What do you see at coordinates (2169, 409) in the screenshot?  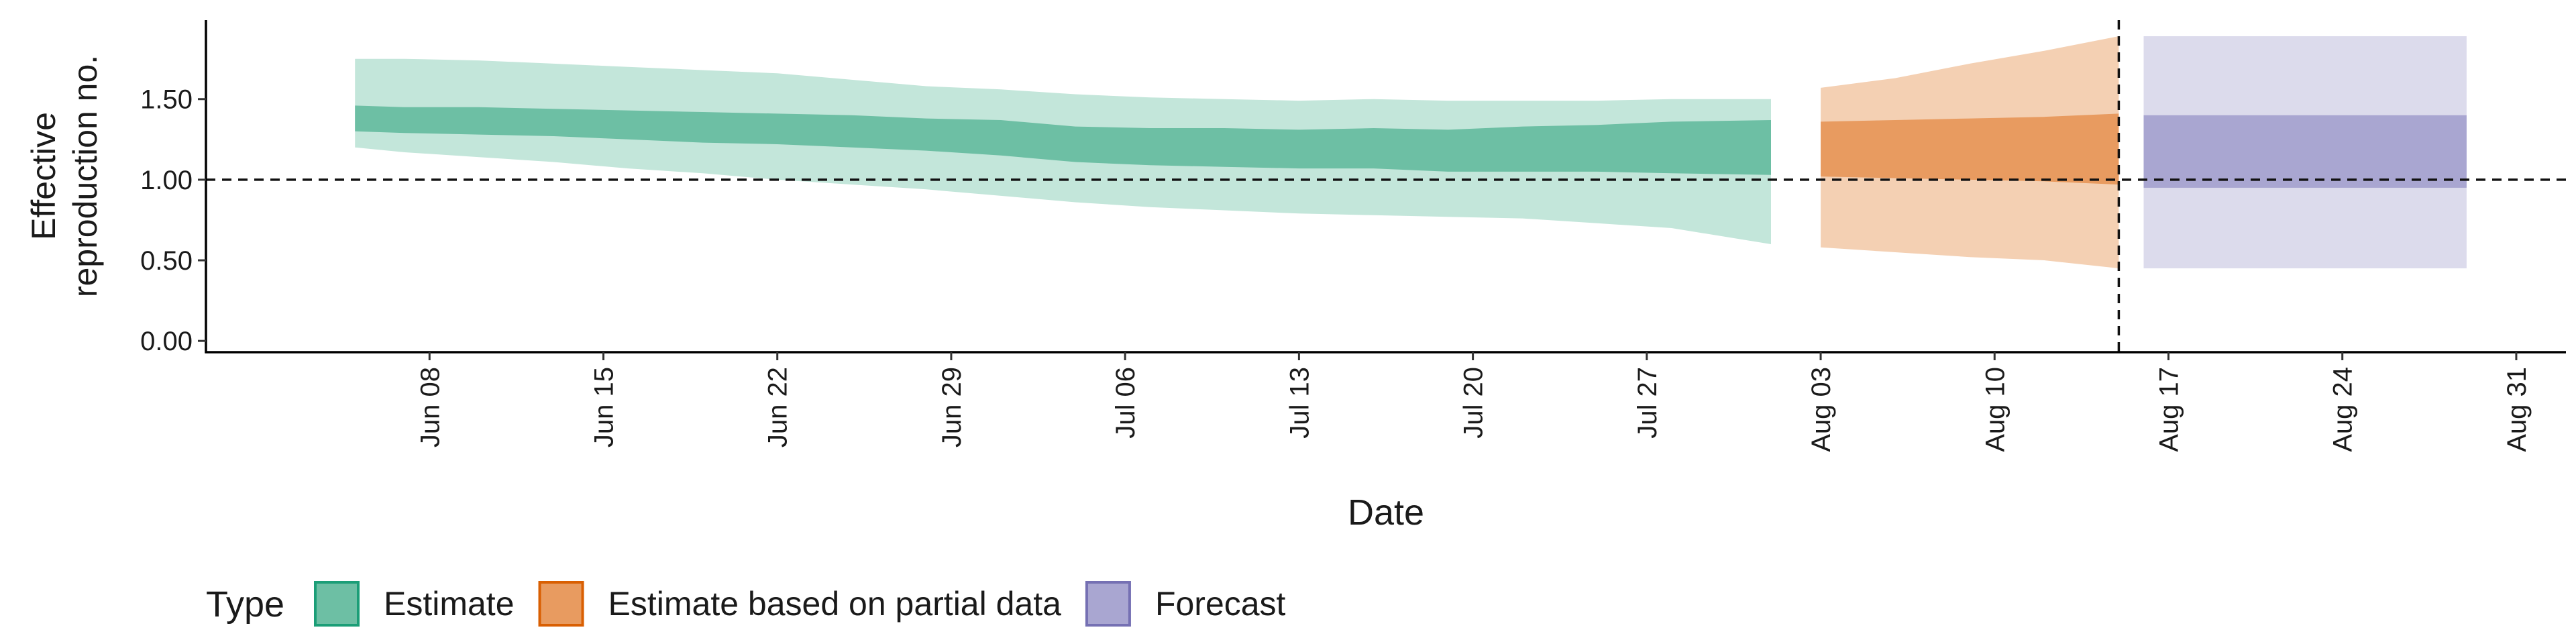 I see `x-tick-label: Aug 17` at bounding box center [2169, 409].